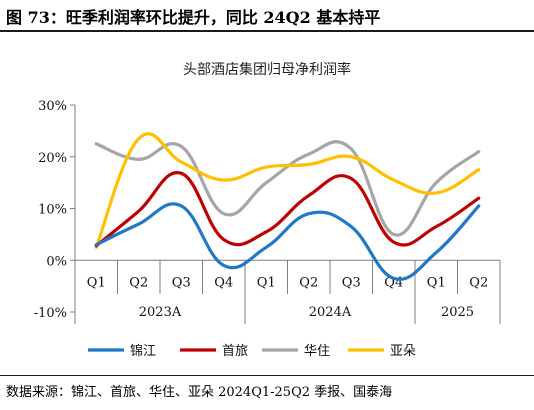 The image size is (534, 410). I want to click on y-tick-label: 20%, so click(52, 158).